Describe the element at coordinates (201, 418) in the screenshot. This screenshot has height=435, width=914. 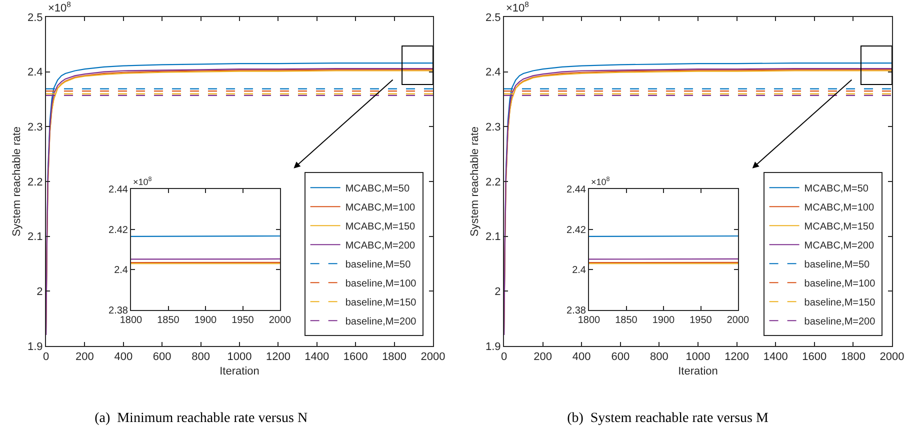
I see `text: (a) Minimum reachable rate versus N` at that location.